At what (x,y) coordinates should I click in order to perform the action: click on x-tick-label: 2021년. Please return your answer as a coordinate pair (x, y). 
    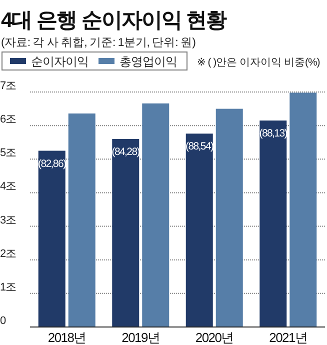
    Looking at the image, I should click on (288, 337).